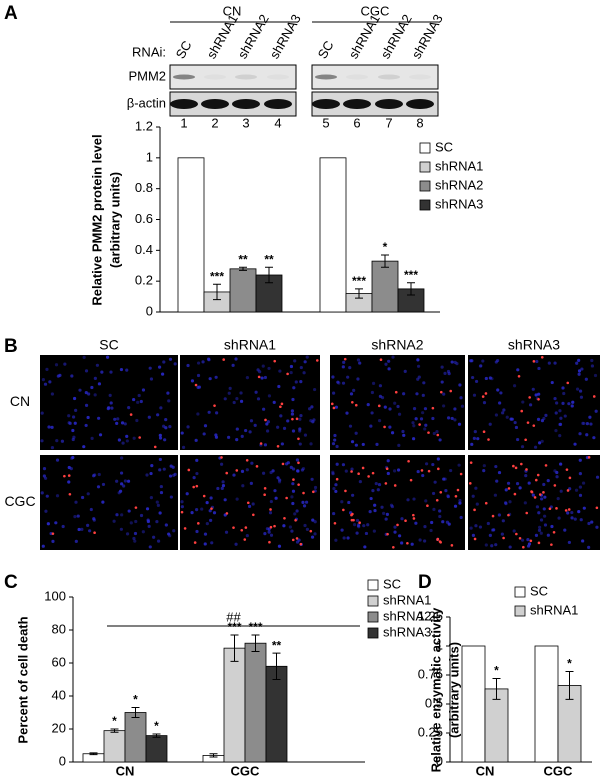 The width and height of the screenshot is (600, 780). What do you see at coordinates (19, 501) in the screenshot?
I see `micrograph-row-label: CGC` at bounding box center [19, 501].